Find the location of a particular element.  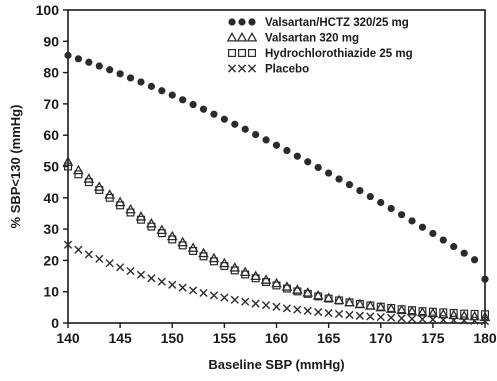

legend-label: Placebo is located at coordinates (287, 70).